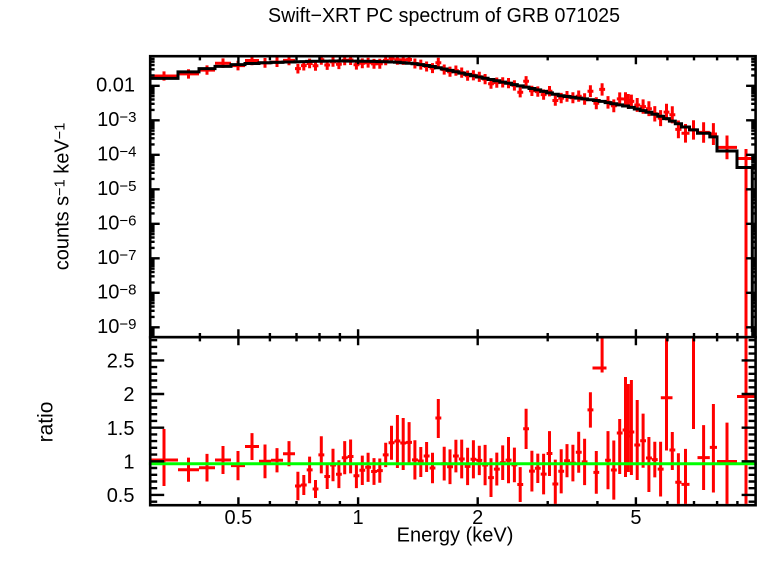 This screenshot has height=561, width=758. Describe the element at coordinates (455, 536) in the screenshot. I see `svg-text: Energy (keV)` at that location.